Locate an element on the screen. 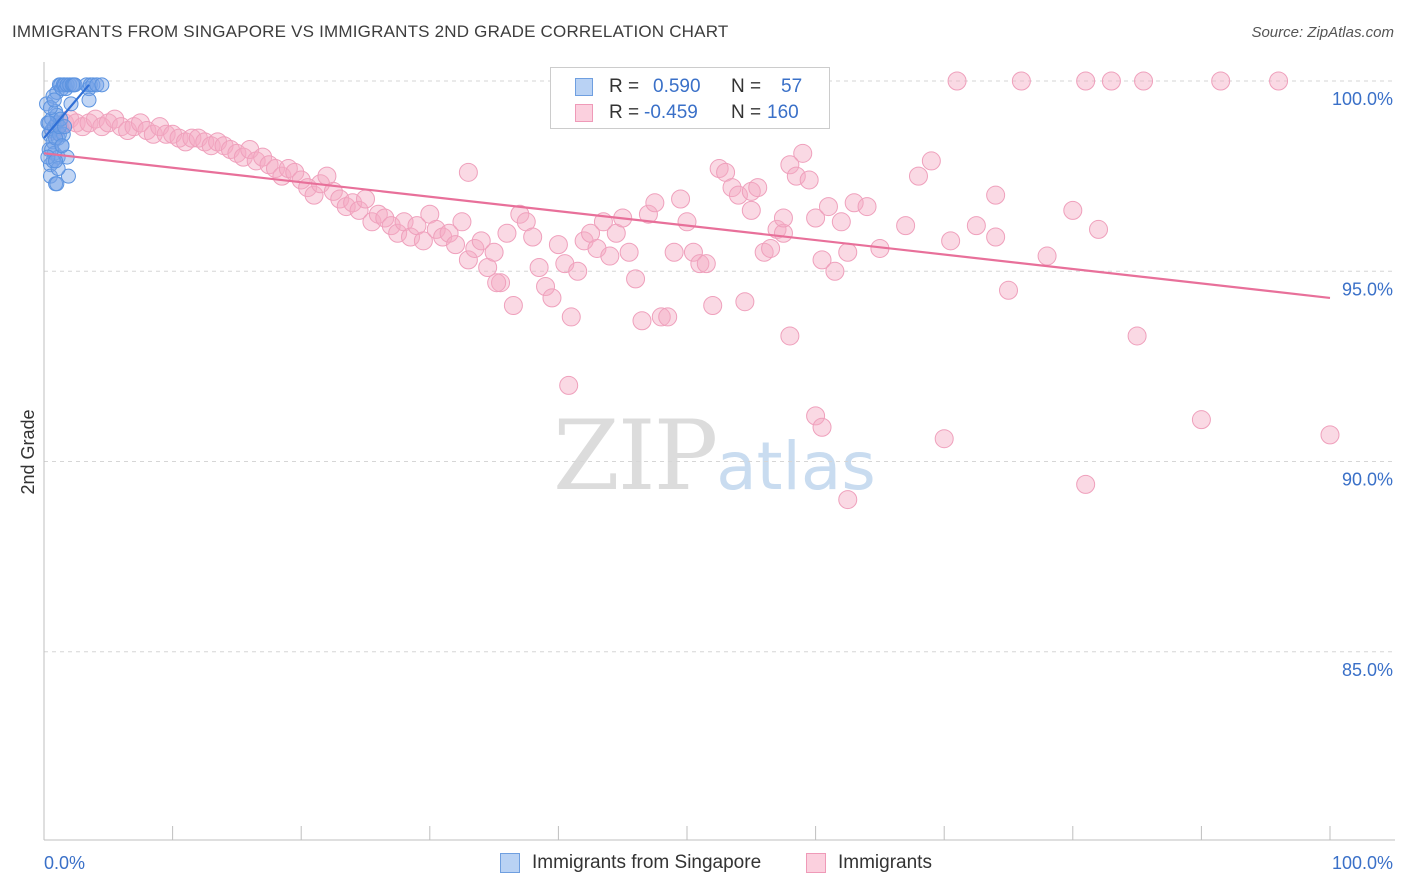 This screenshot has width=1406, height=892. y-axis-label: 2nd Grade is located at coordinates (28, 451).